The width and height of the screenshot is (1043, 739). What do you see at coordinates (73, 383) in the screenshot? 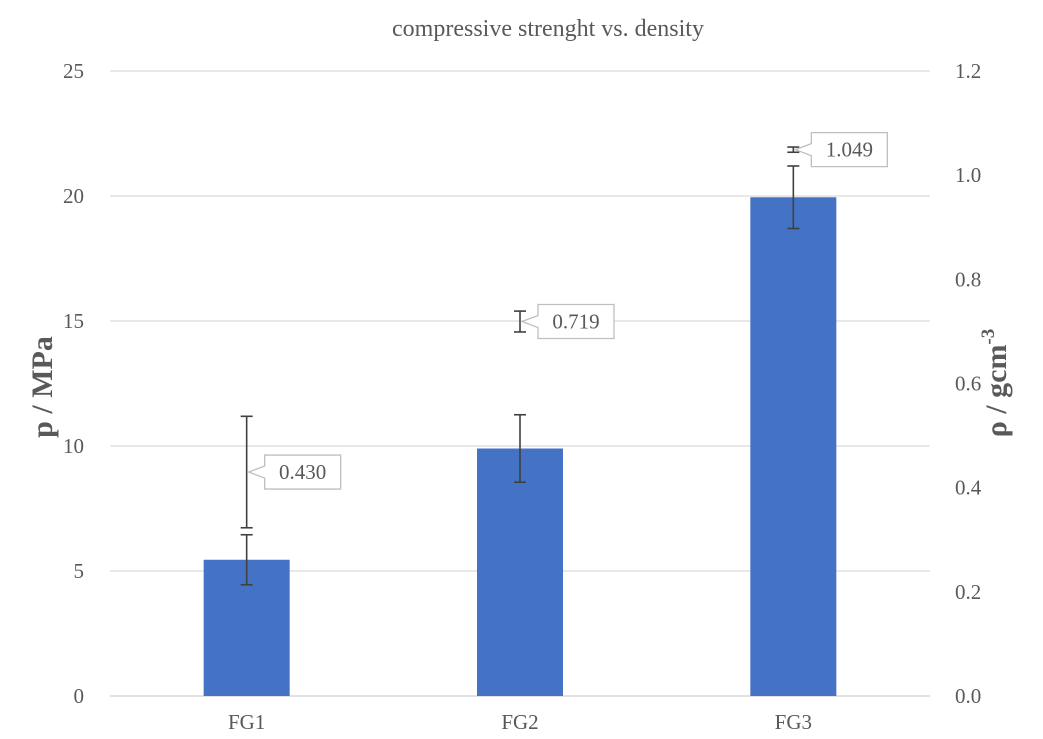
I see `primary-y-tick-labels: 0 5 10 15 20 25` at bounding box center [73, 383].